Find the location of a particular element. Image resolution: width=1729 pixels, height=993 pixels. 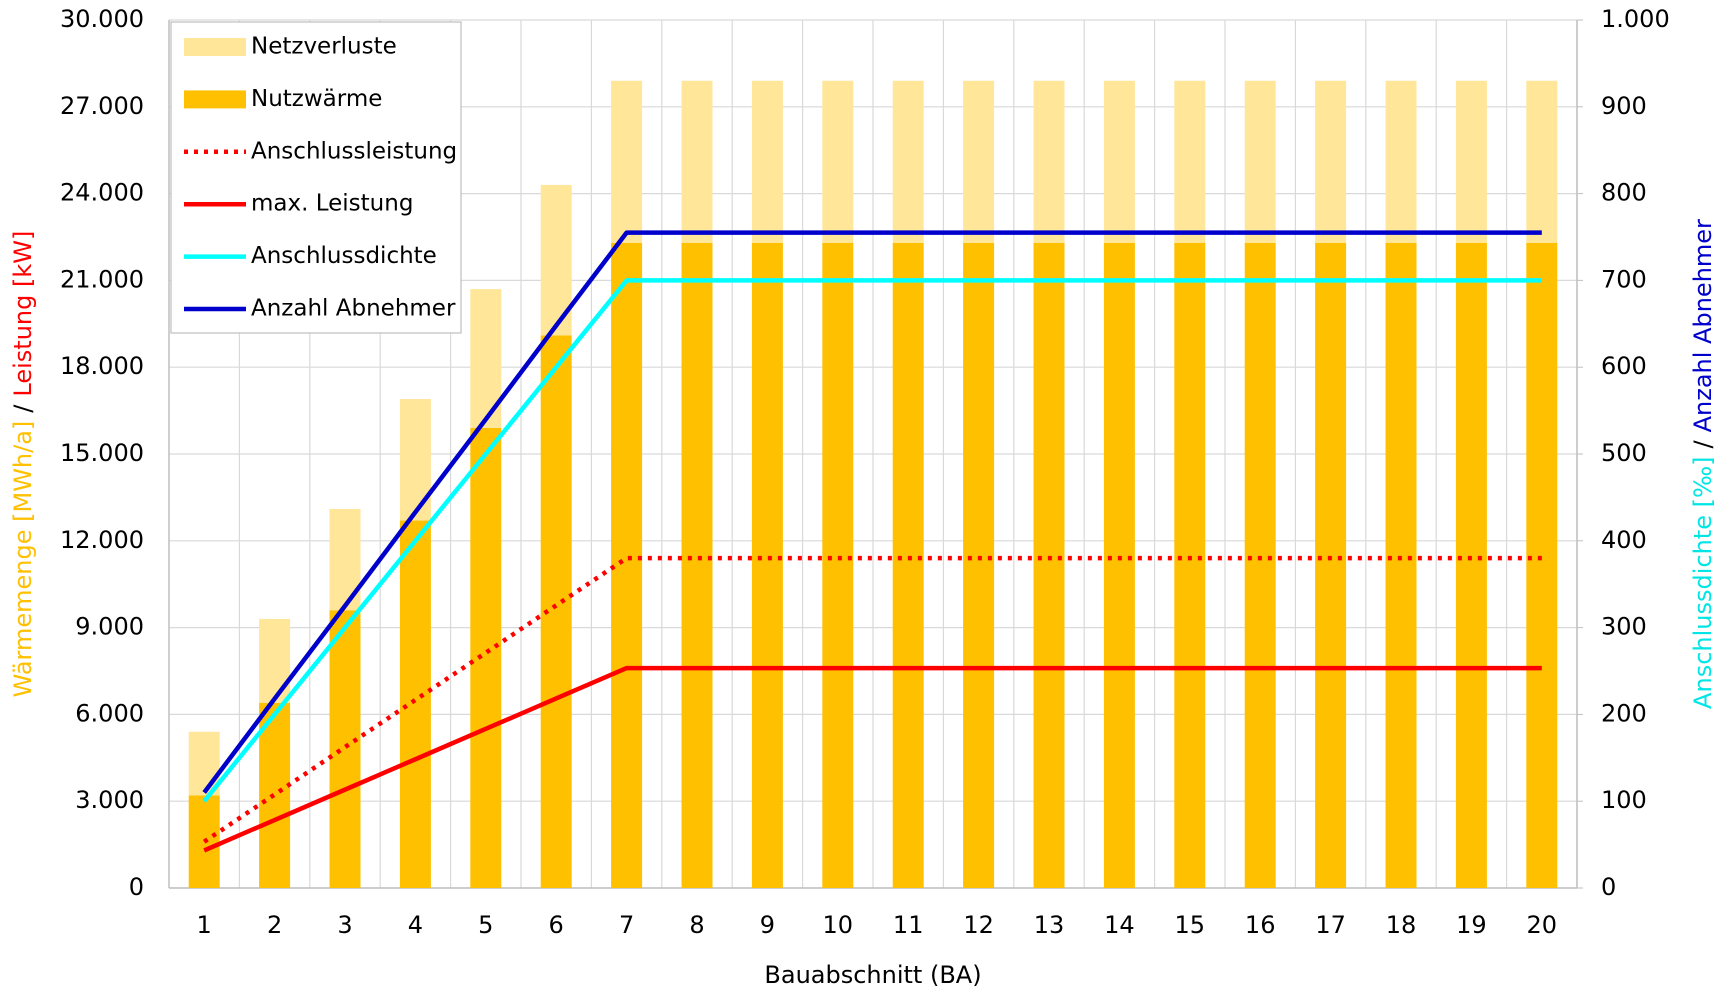

y-tick-label: 21.000 is located at coordinates (102, 279).